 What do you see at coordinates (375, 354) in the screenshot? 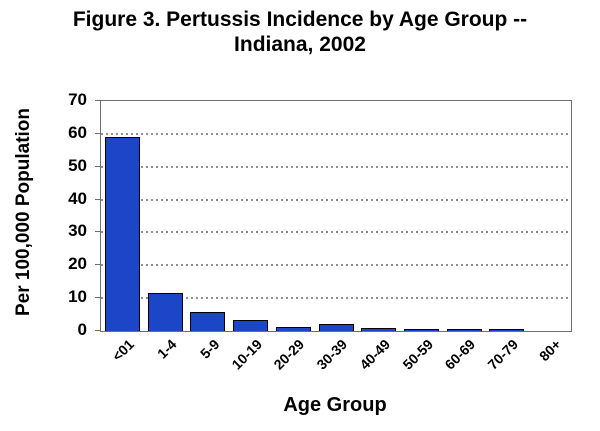
I see `x-category-label-40-49: 40-49` at bounding box center [375, 354].